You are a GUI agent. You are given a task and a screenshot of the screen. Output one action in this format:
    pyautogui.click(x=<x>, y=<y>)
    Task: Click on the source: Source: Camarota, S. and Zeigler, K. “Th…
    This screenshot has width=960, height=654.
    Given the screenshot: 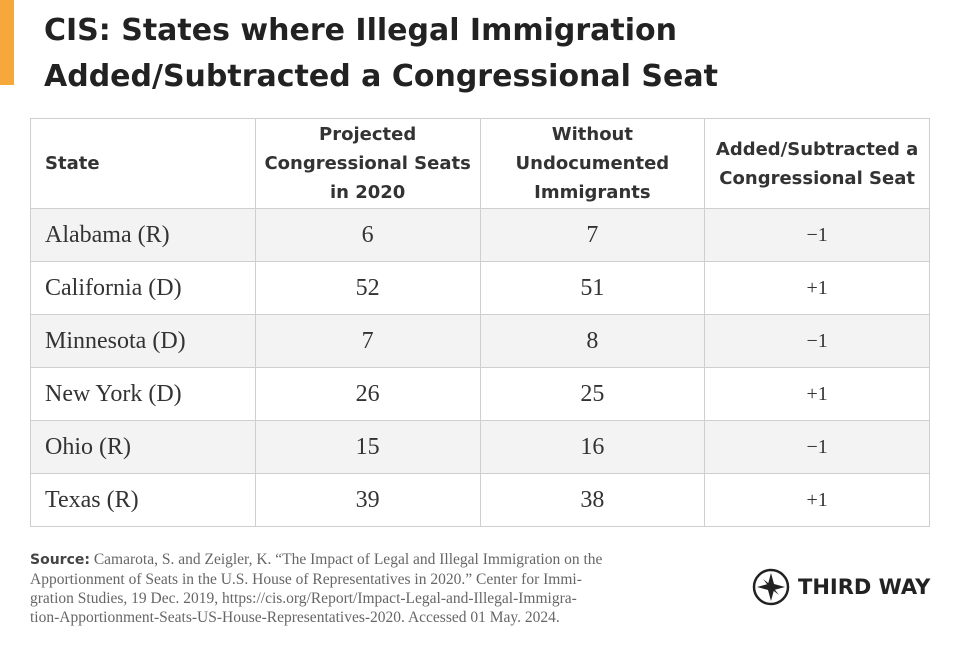 What is the action you would take?
    pyautogui.click(x=380, y=588)
    